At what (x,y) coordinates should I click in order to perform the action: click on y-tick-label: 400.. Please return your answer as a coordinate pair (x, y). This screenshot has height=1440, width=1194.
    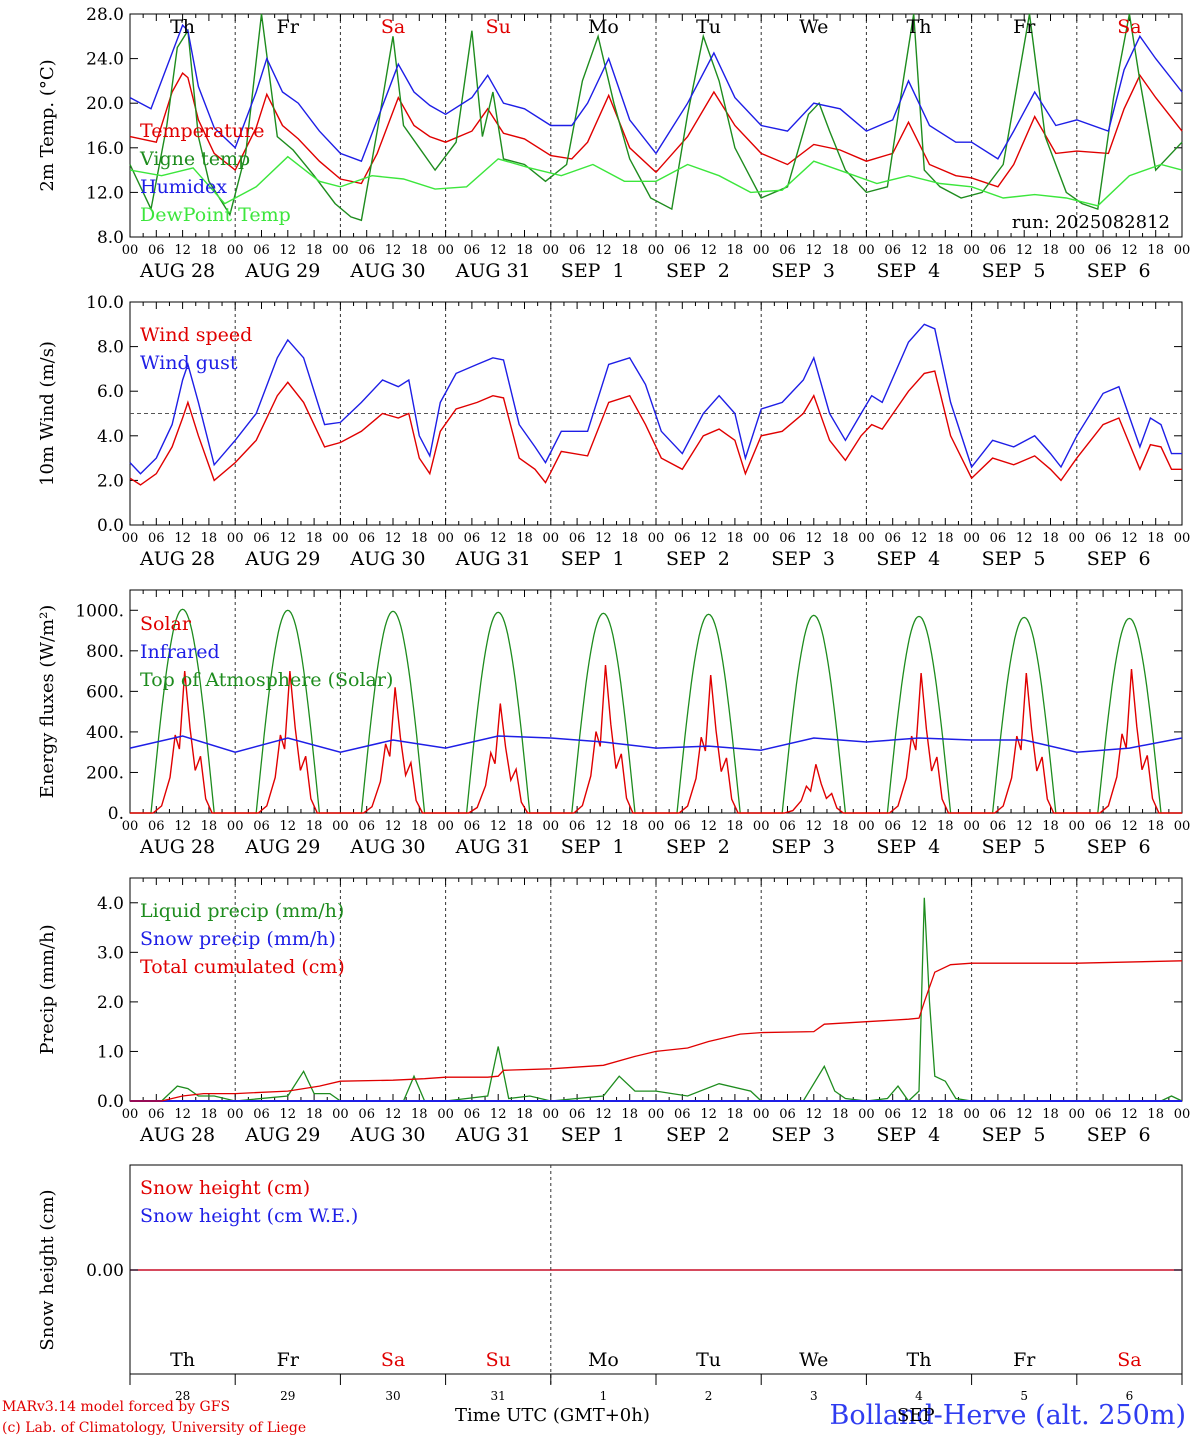
    Looking at the image, I should click on (105, 733).